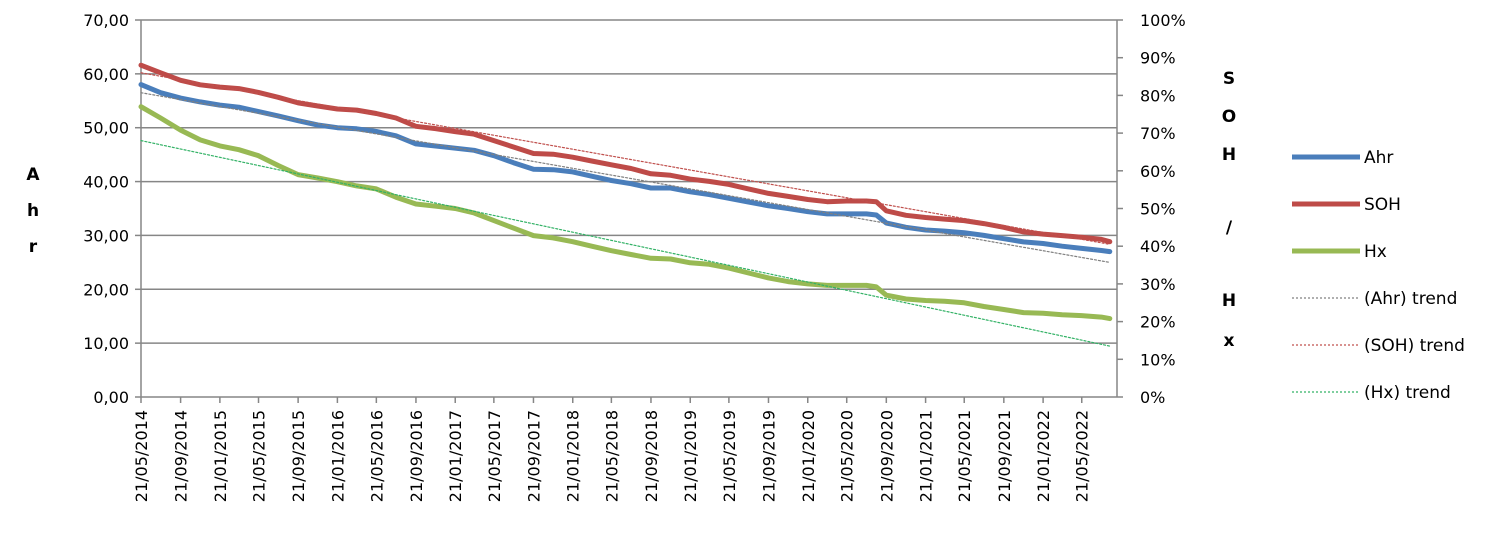 Image resolution: width=1490 pixels, height=553 pixels. What do you see at coordinates (651, 456) in the screenshot?
I see `x-tick-label: 21/09/2018` at bounding box center [651, 456].